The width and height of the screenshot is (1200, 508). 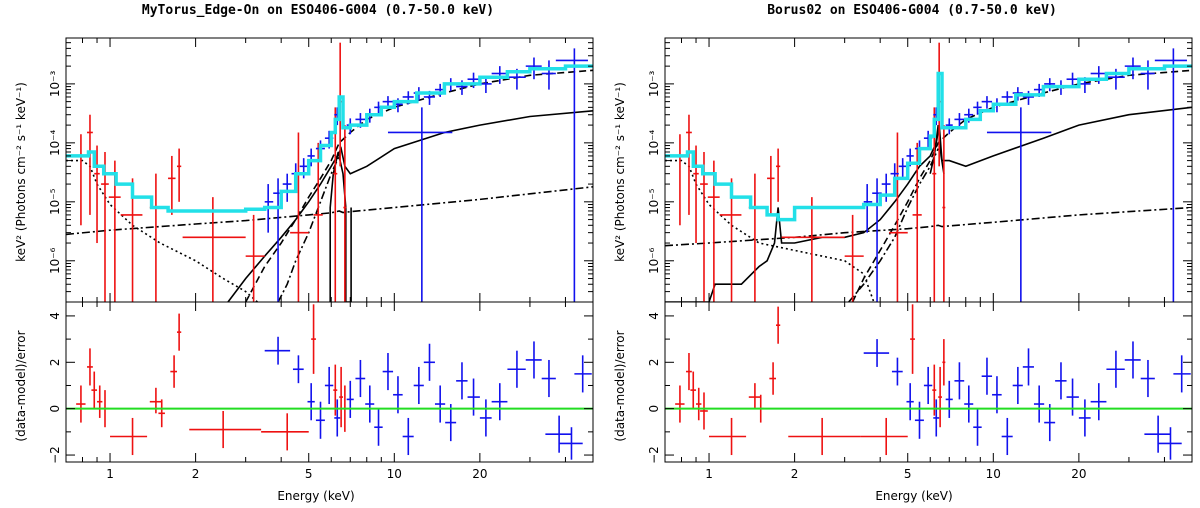 What do you see at coordinates (654, 362) in the screenshot?
I see `y-tick-label: 2` at bounding box center [654, 362].